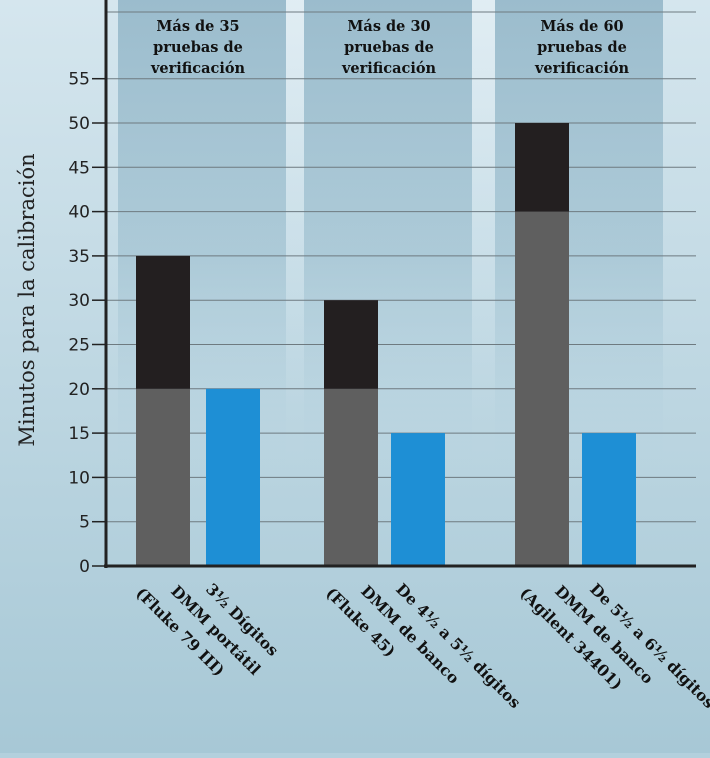 This screenshot has height=758, width=710. What do you see at coordinates (79, 80) in the screenshot?
I see `y-tick-label: 55` at bounding box center [79, 80].